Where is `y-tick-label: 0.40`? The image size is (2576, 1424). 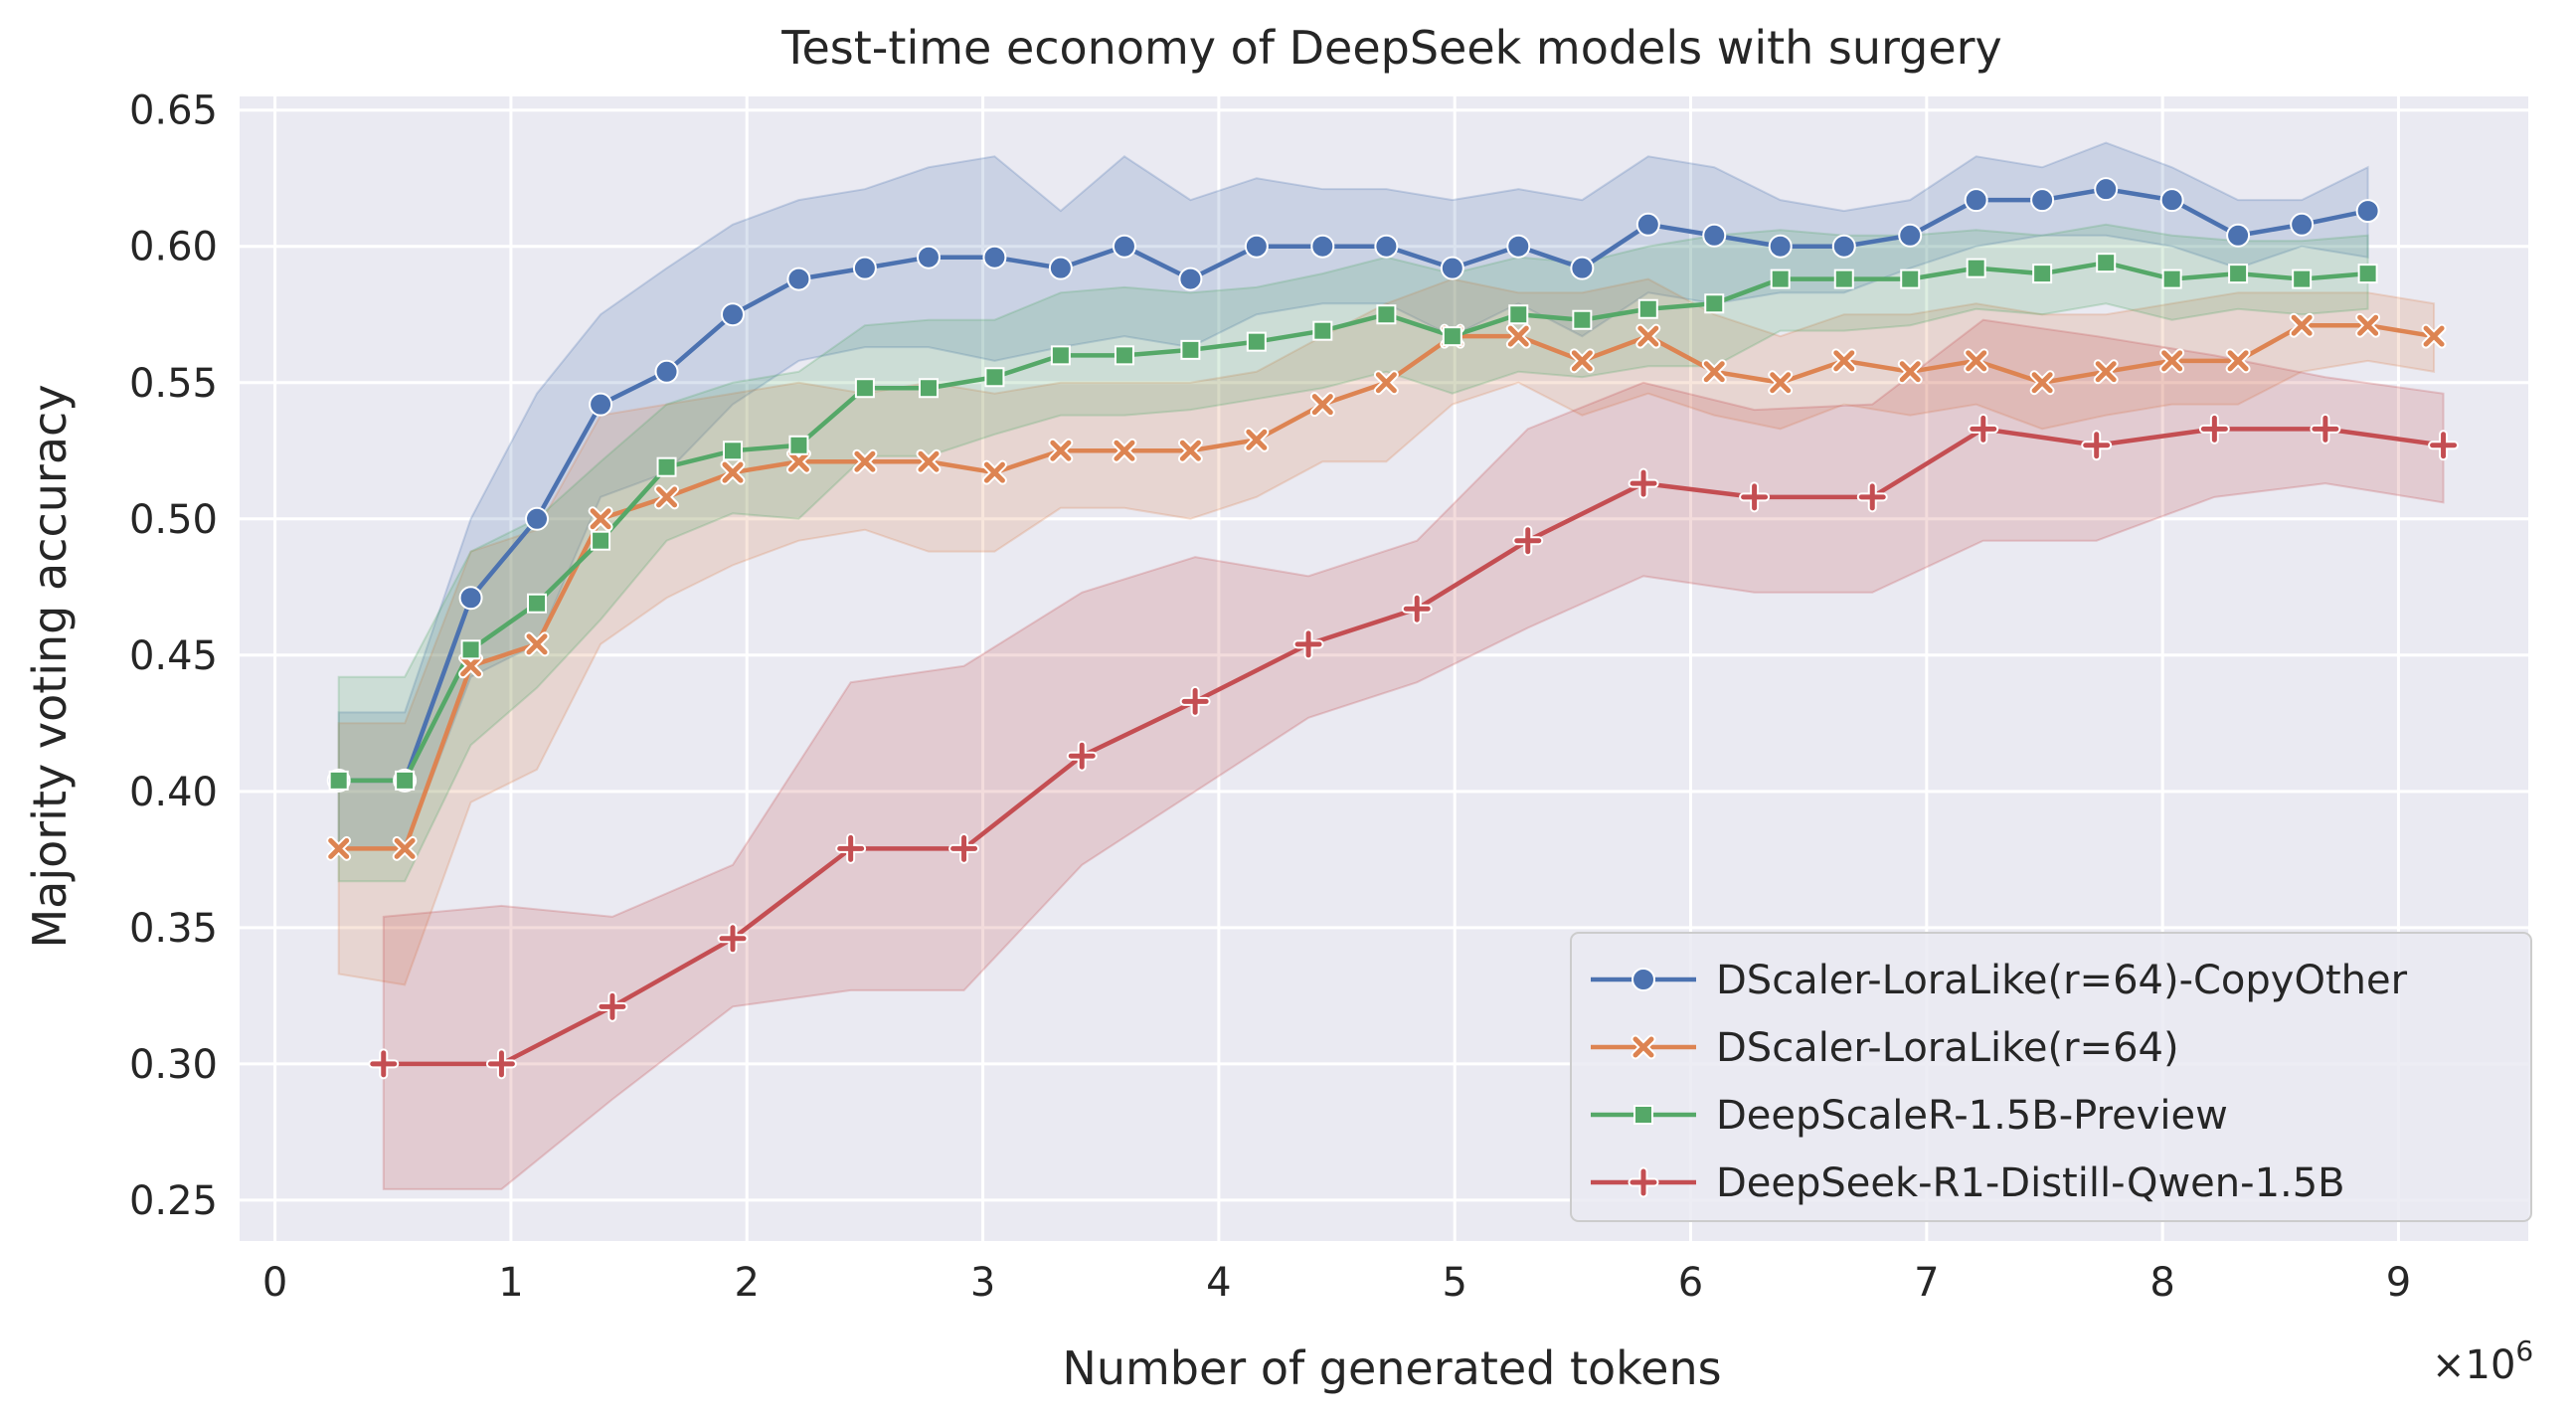 y-tick-label: 0.40 is located at coordinates (173, 792).